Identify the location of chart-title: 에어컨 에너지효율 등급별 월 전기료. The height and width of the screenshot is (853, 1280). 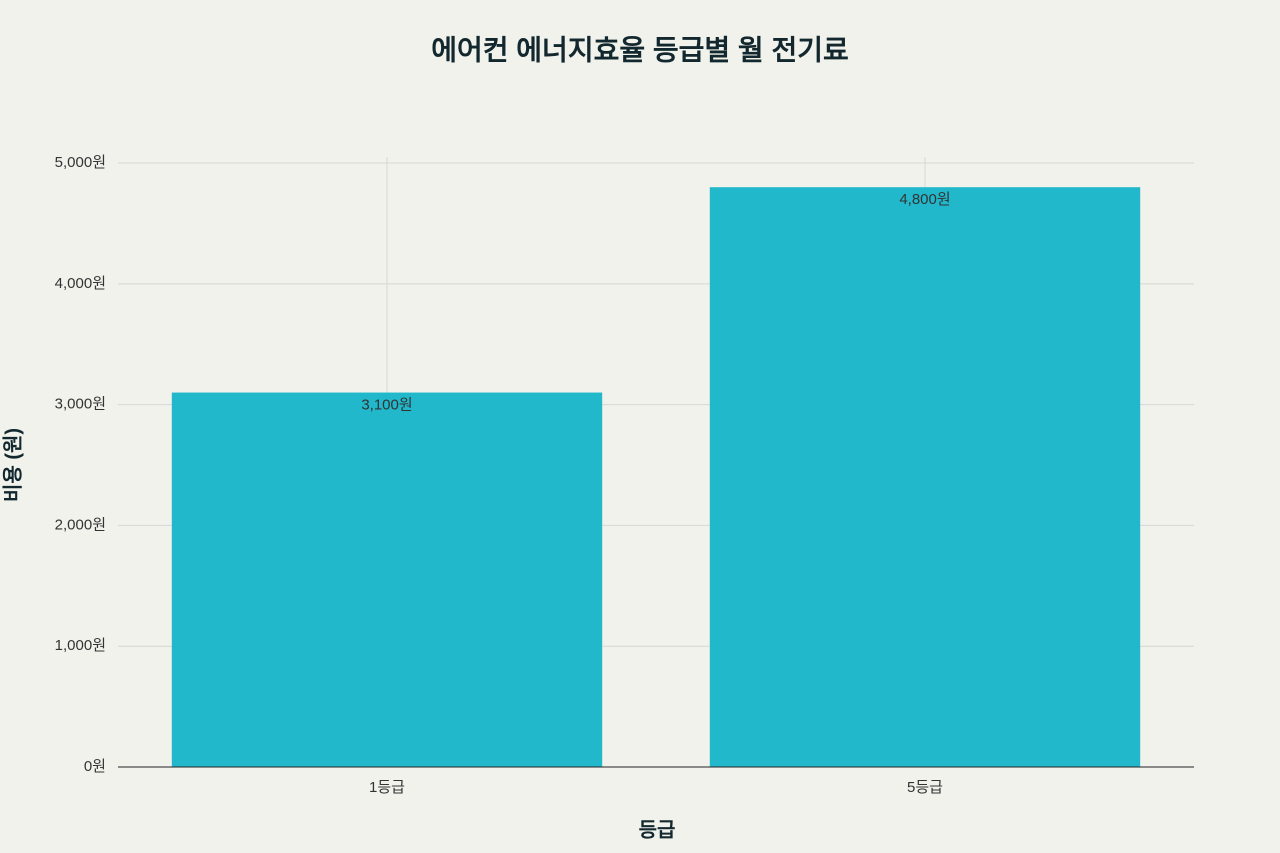
(640, 49).